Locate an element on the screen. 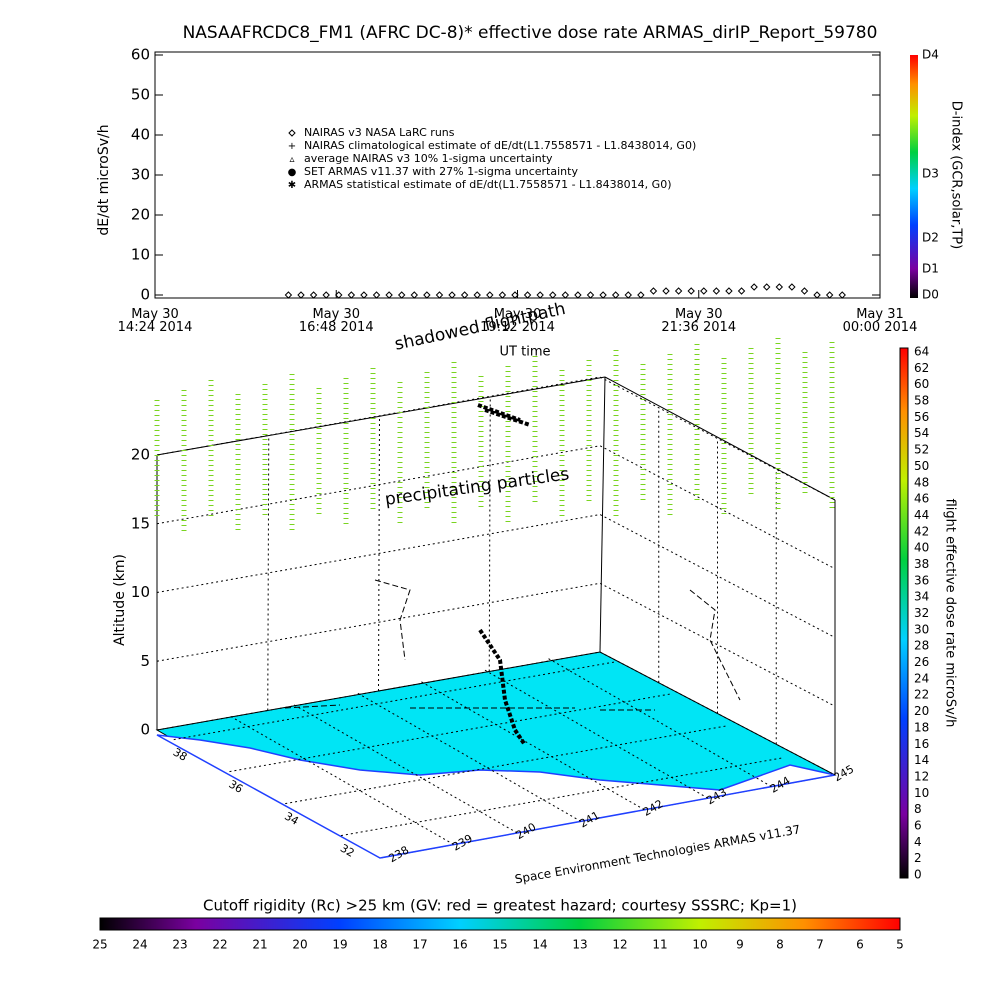 The image size is (1000, 1000). z-axis-label: Altitude (km) is located at coordinates (120, 600).